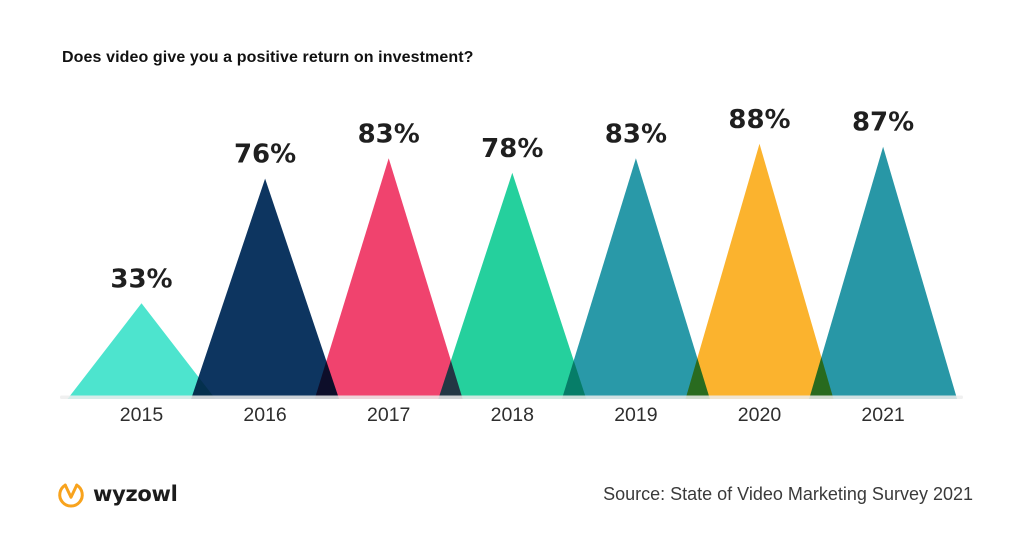 The height and width of the screenshot is (538, 1024). What do you see at coordinates (635, 415) in the screenshot?
I see `year-label-2019: 2019` at bounding box center [635, 415].